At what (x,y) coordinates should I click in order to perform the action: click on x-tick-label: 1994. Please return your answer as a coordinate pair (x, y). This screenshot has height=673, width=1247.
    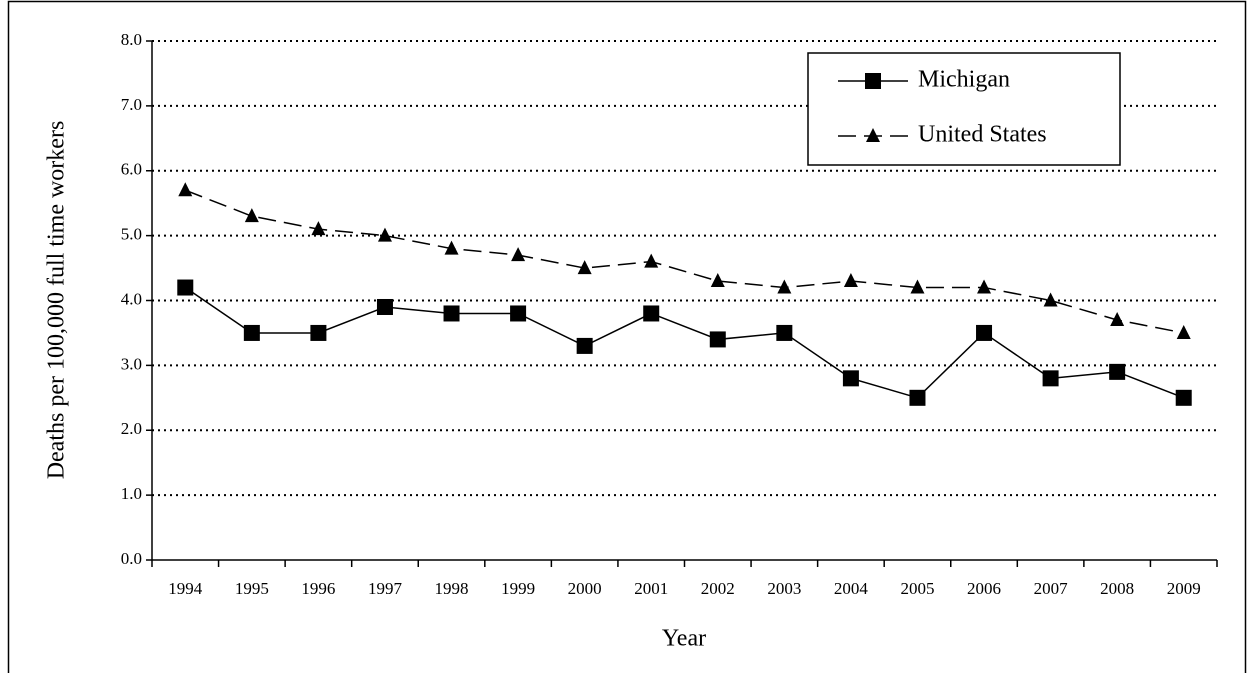
    Looking at the image, I should click on (185, 588).